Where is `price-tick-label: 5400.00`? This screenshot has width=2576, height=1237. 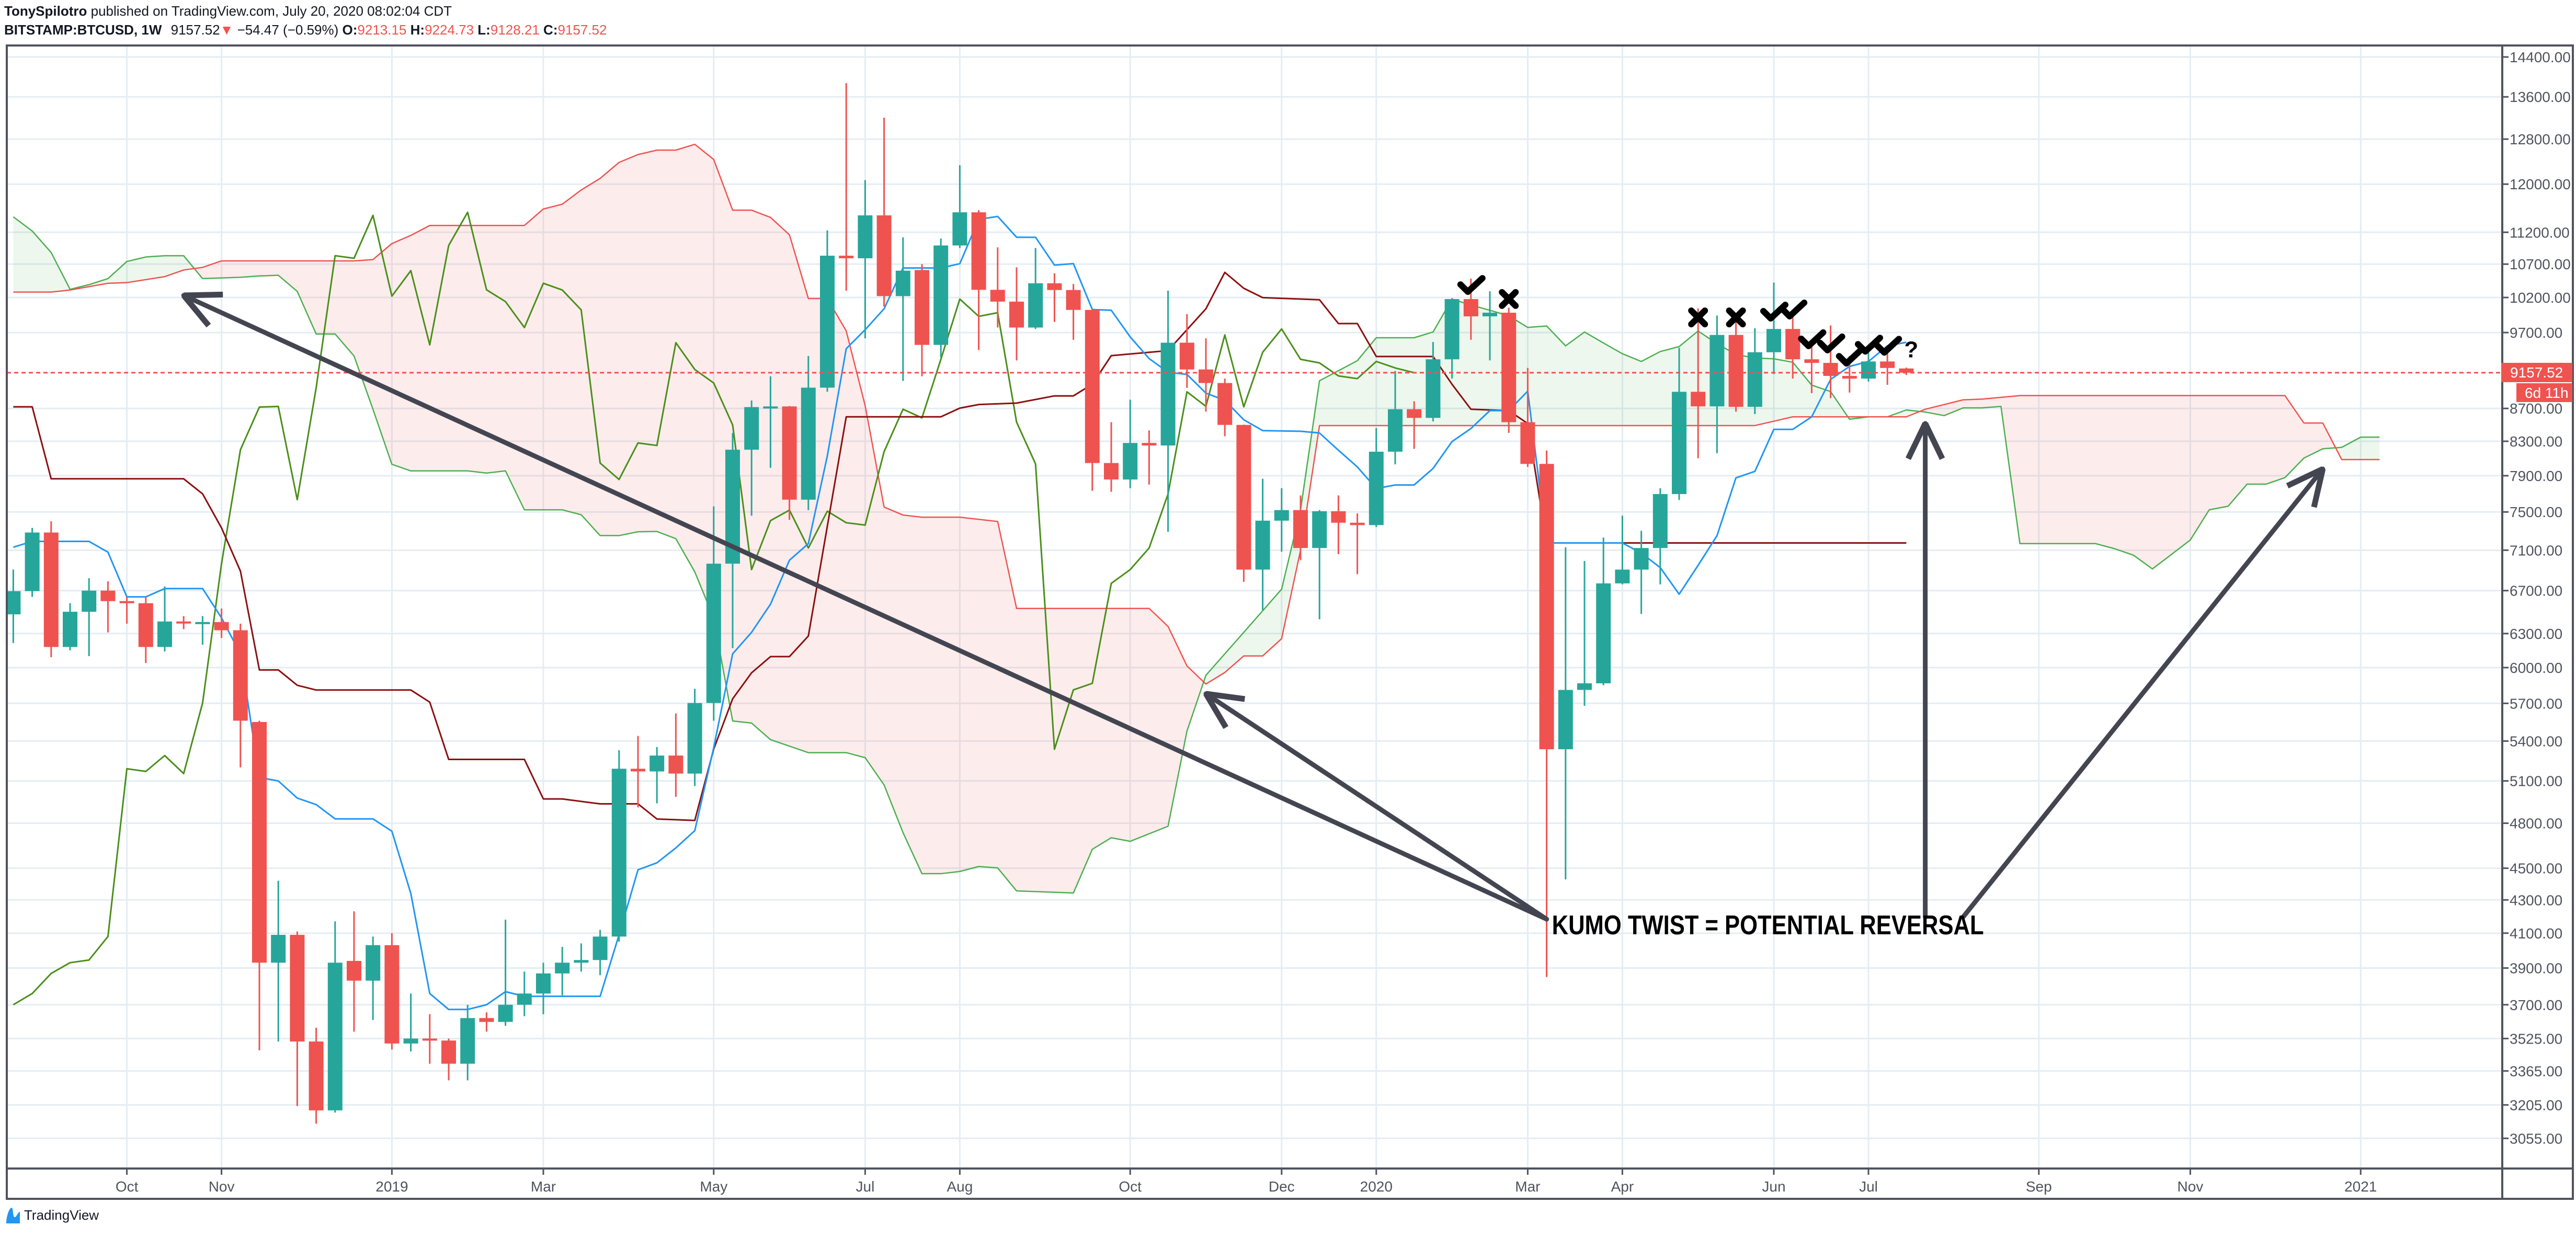
price-tick-label: 5400.00 is located at coordinates (2536, 741).